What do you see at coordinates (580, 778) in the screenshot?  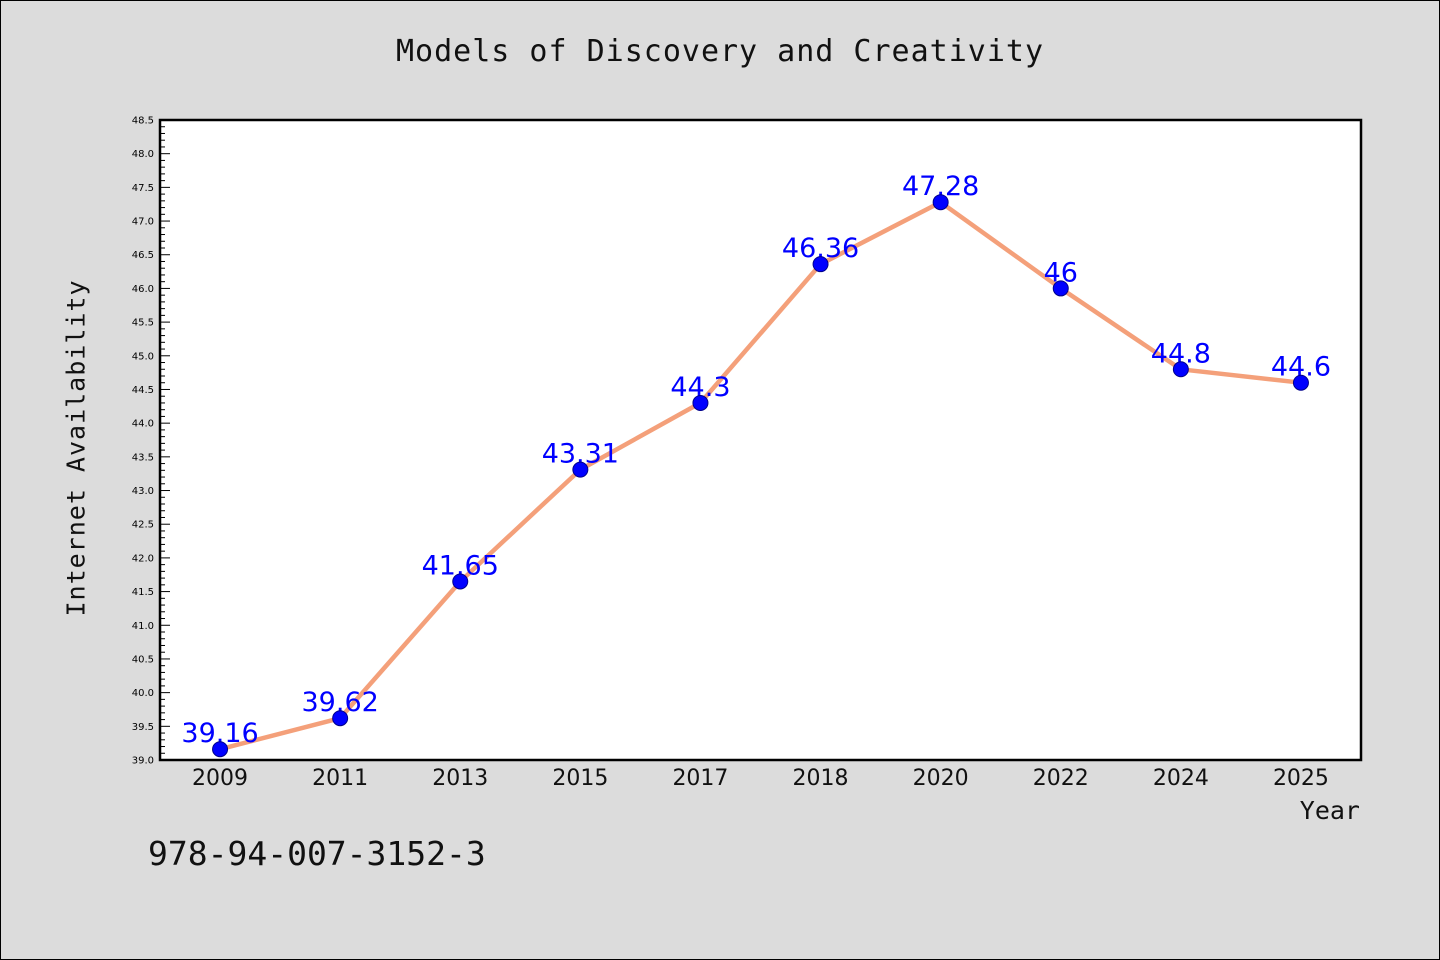 I see `x-tick-label: 2015` at bounding box center [580, 778].